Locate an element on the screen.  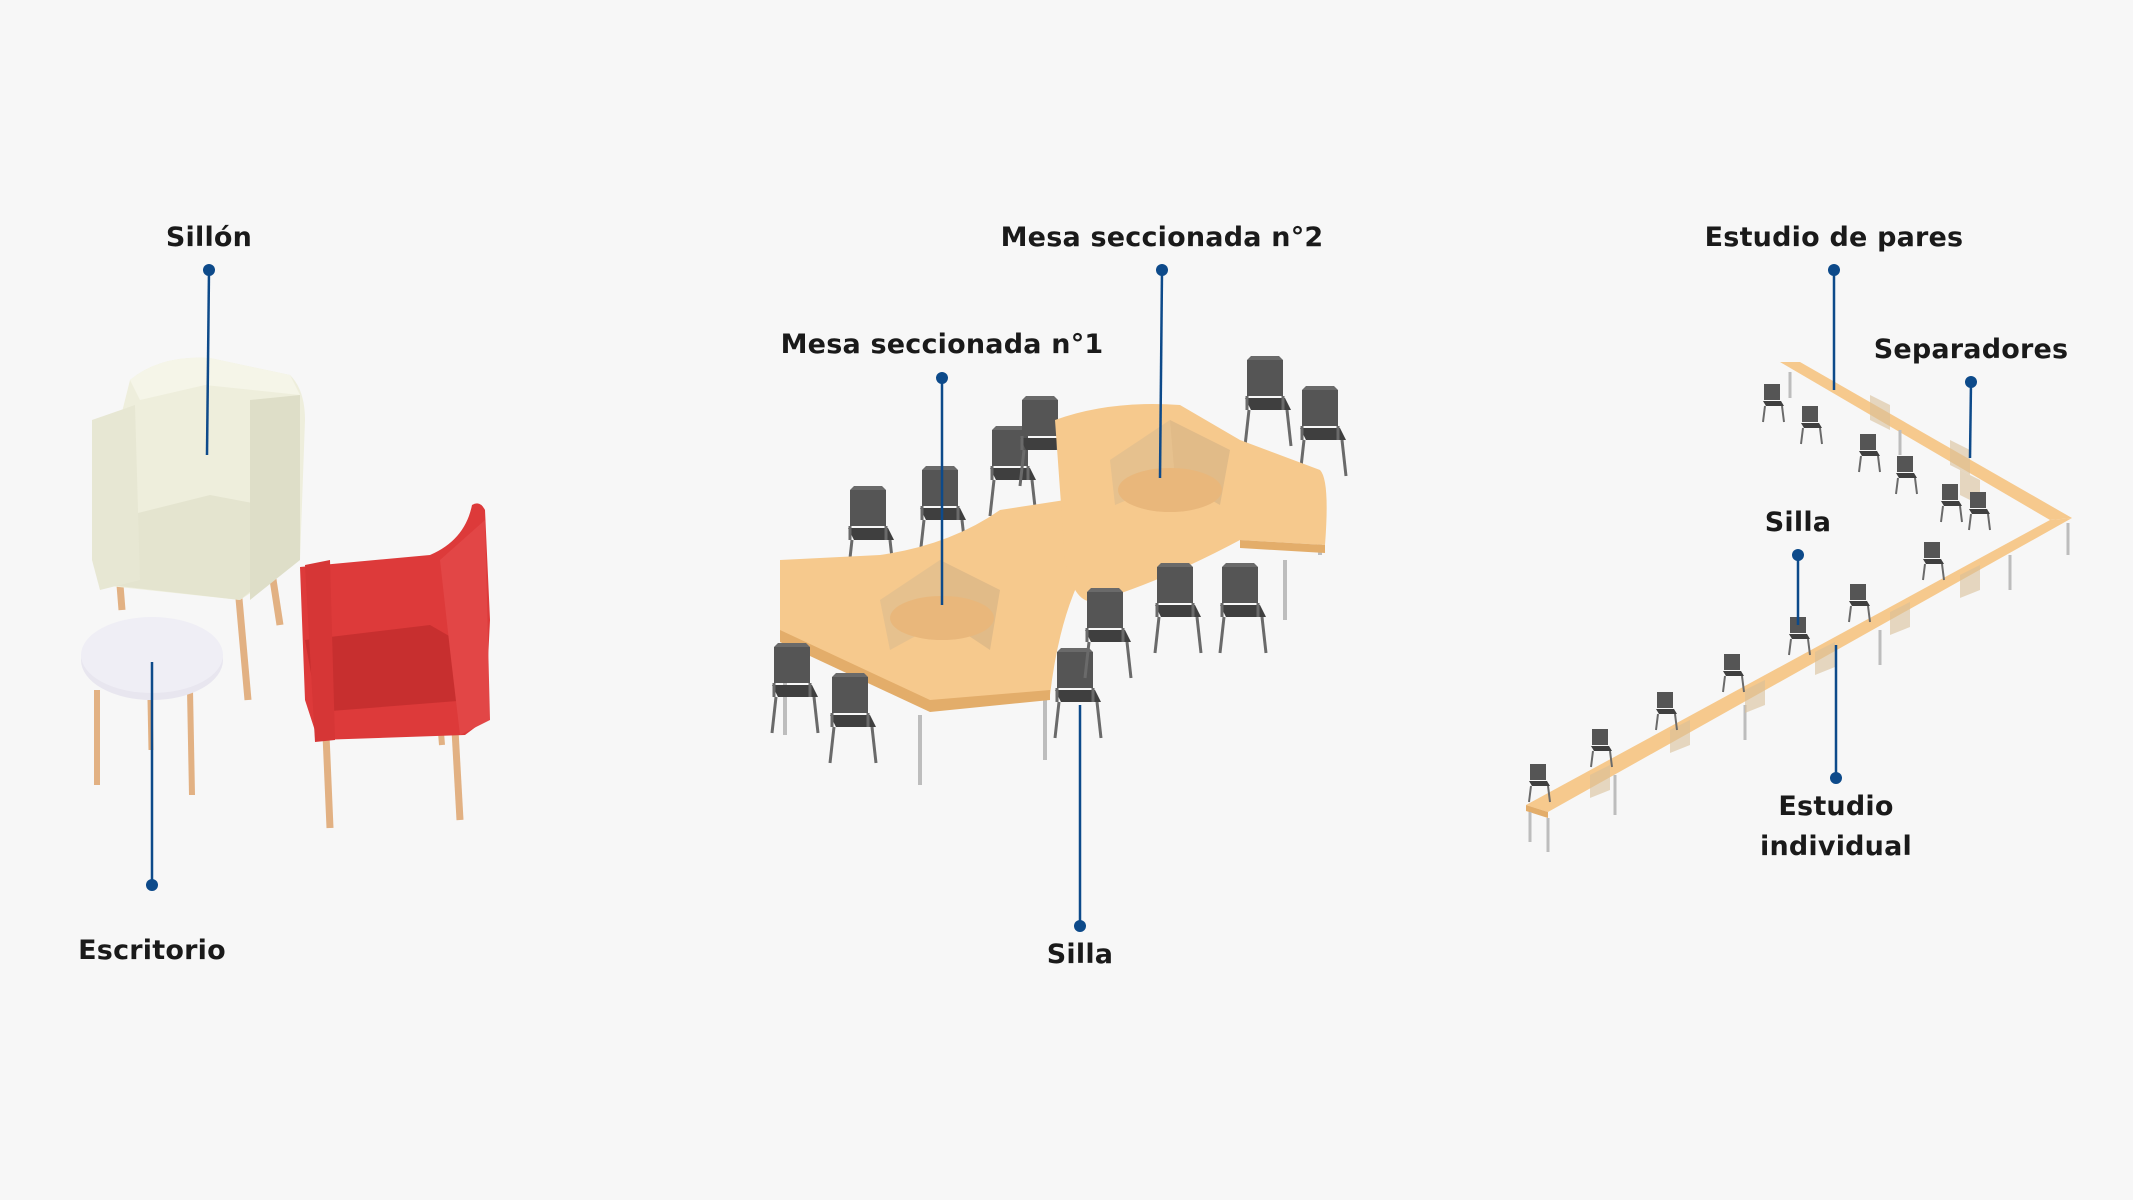
label-estudio-individual: Estudio individual is located at coordinates (1836, 827).